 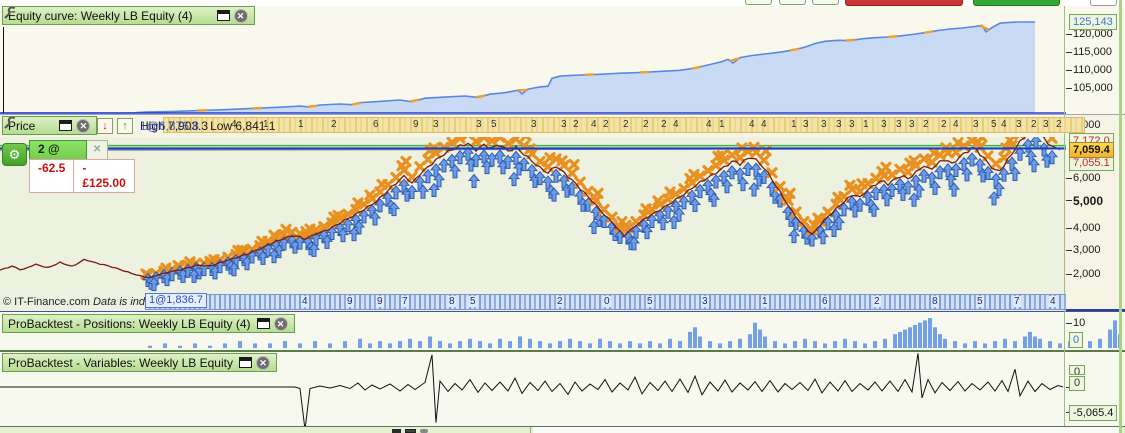 What do you see at coordinates (1077, 383) in the screenshot?
I see `variables-current-value: 0` at bounding box center [1077, 383].